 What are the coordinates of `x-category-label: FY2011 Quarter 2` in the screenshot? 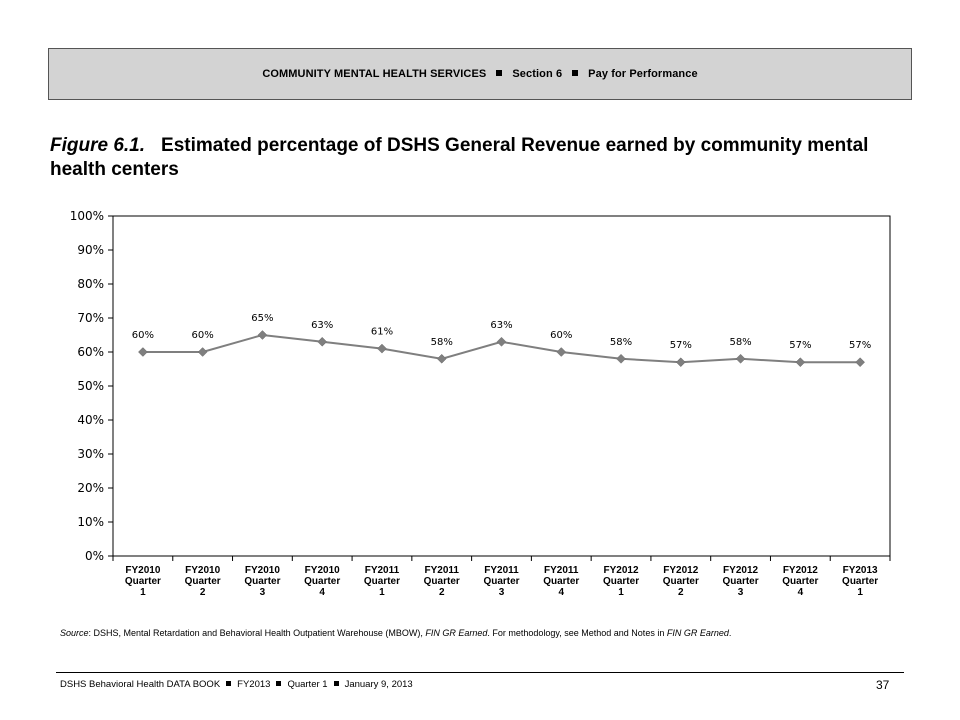 It's located at (442, 581).